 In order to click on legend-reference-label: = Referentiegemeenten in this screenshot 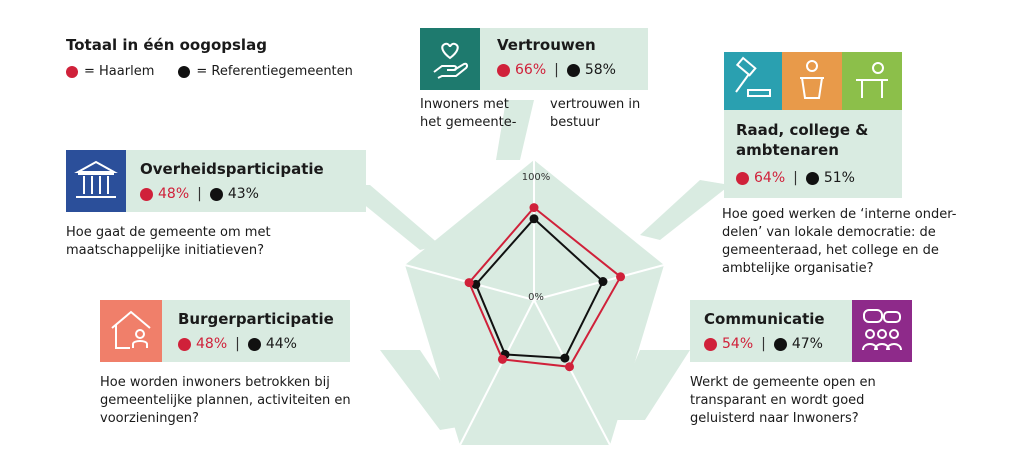, I will do `click(274, 71)`.